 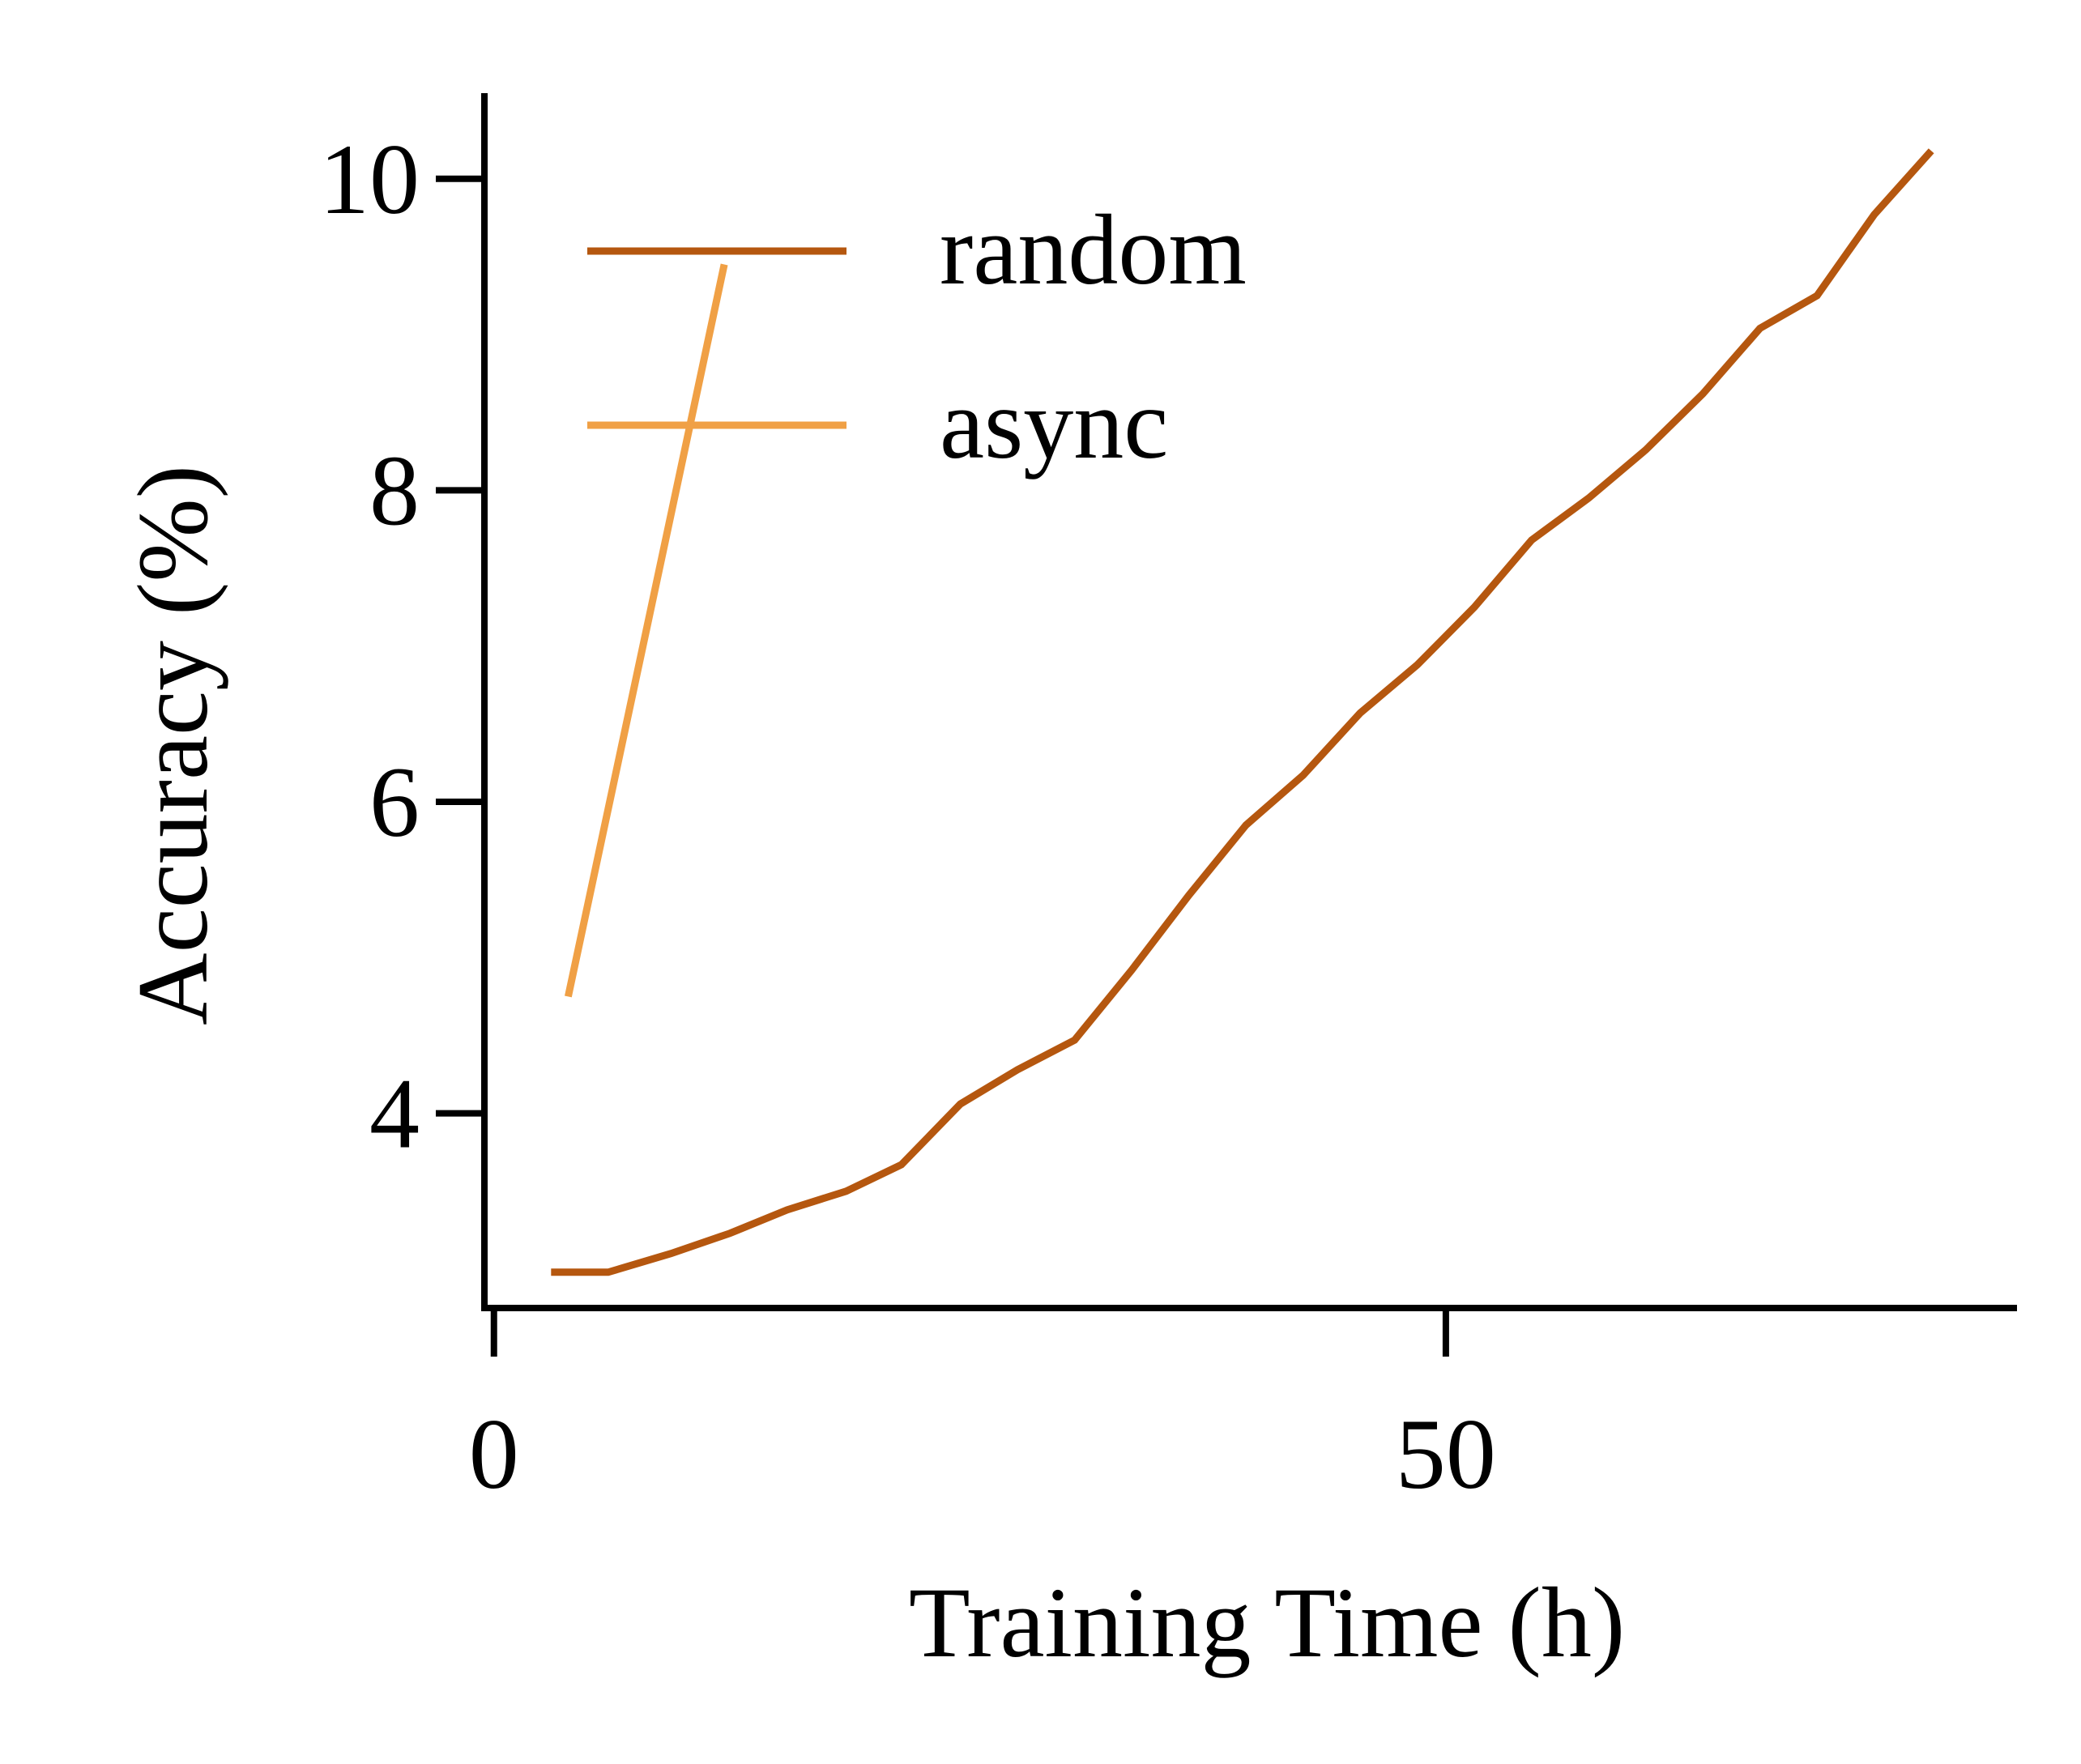 What do you see at coordinates (394, 1114) in the screenshot?
I see `y-tick-label: 4` at bounding box center [394, 1114].